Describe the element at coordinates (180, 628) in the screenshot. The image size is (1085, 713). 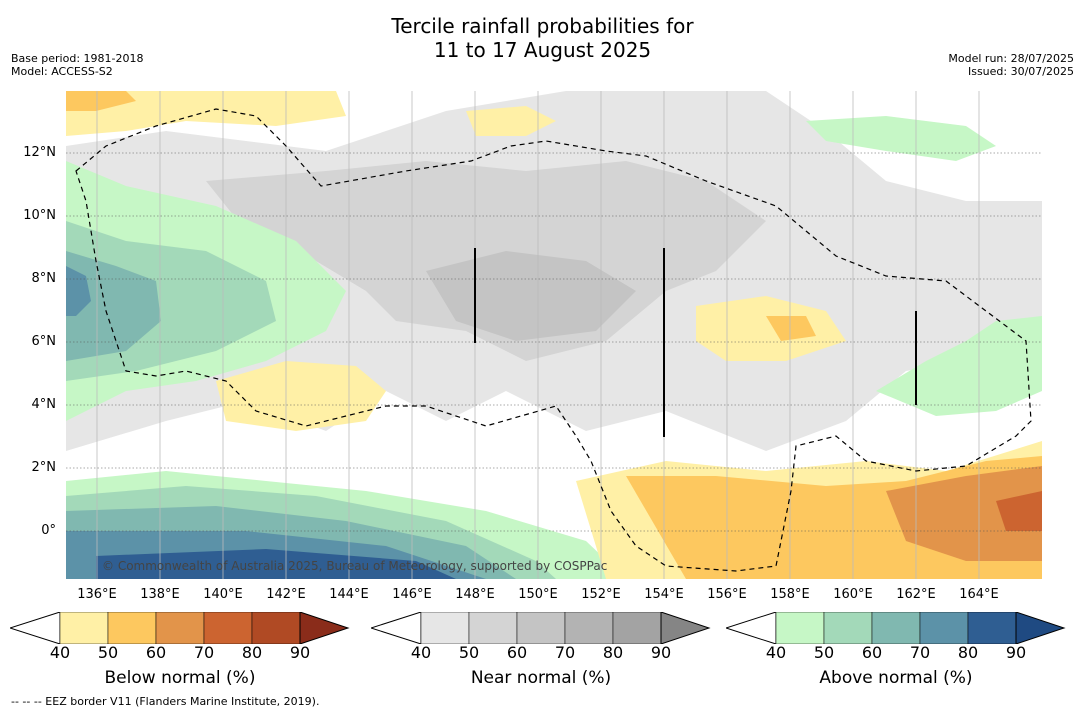
I see `colorbar-below-normal` at that location.